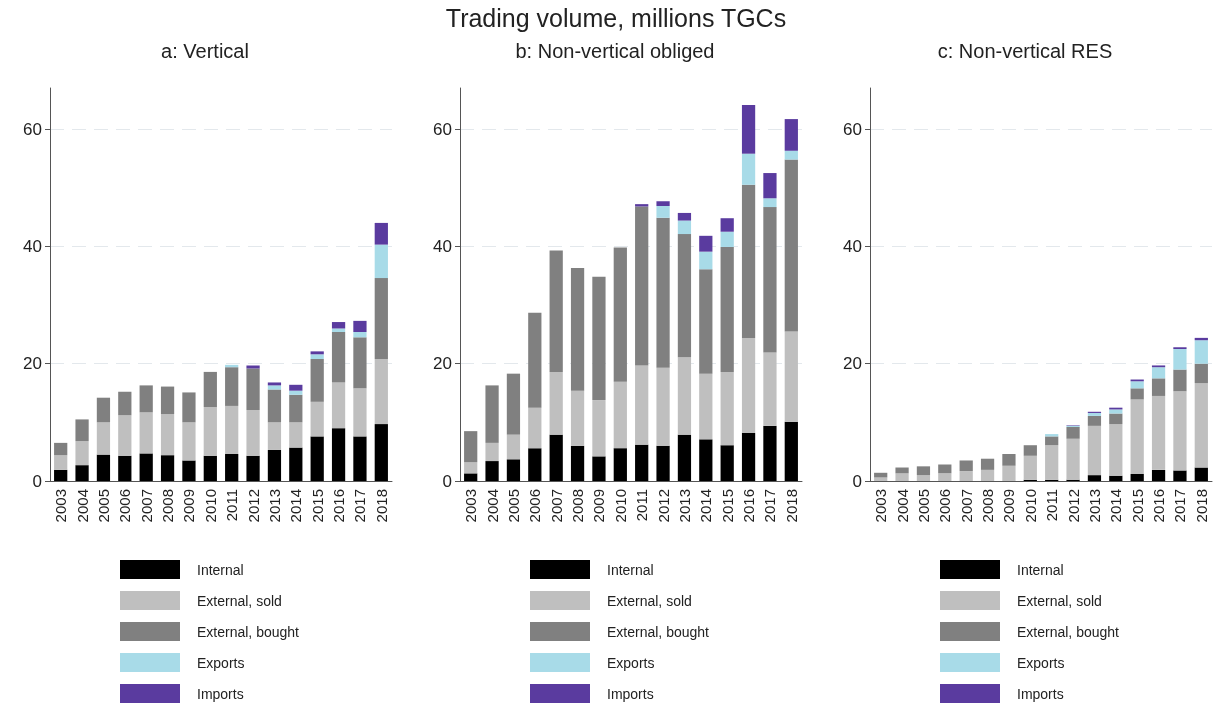 The image size is (1232, 713). I want to click on x-tick-label: 2014, so click(1116, 506).